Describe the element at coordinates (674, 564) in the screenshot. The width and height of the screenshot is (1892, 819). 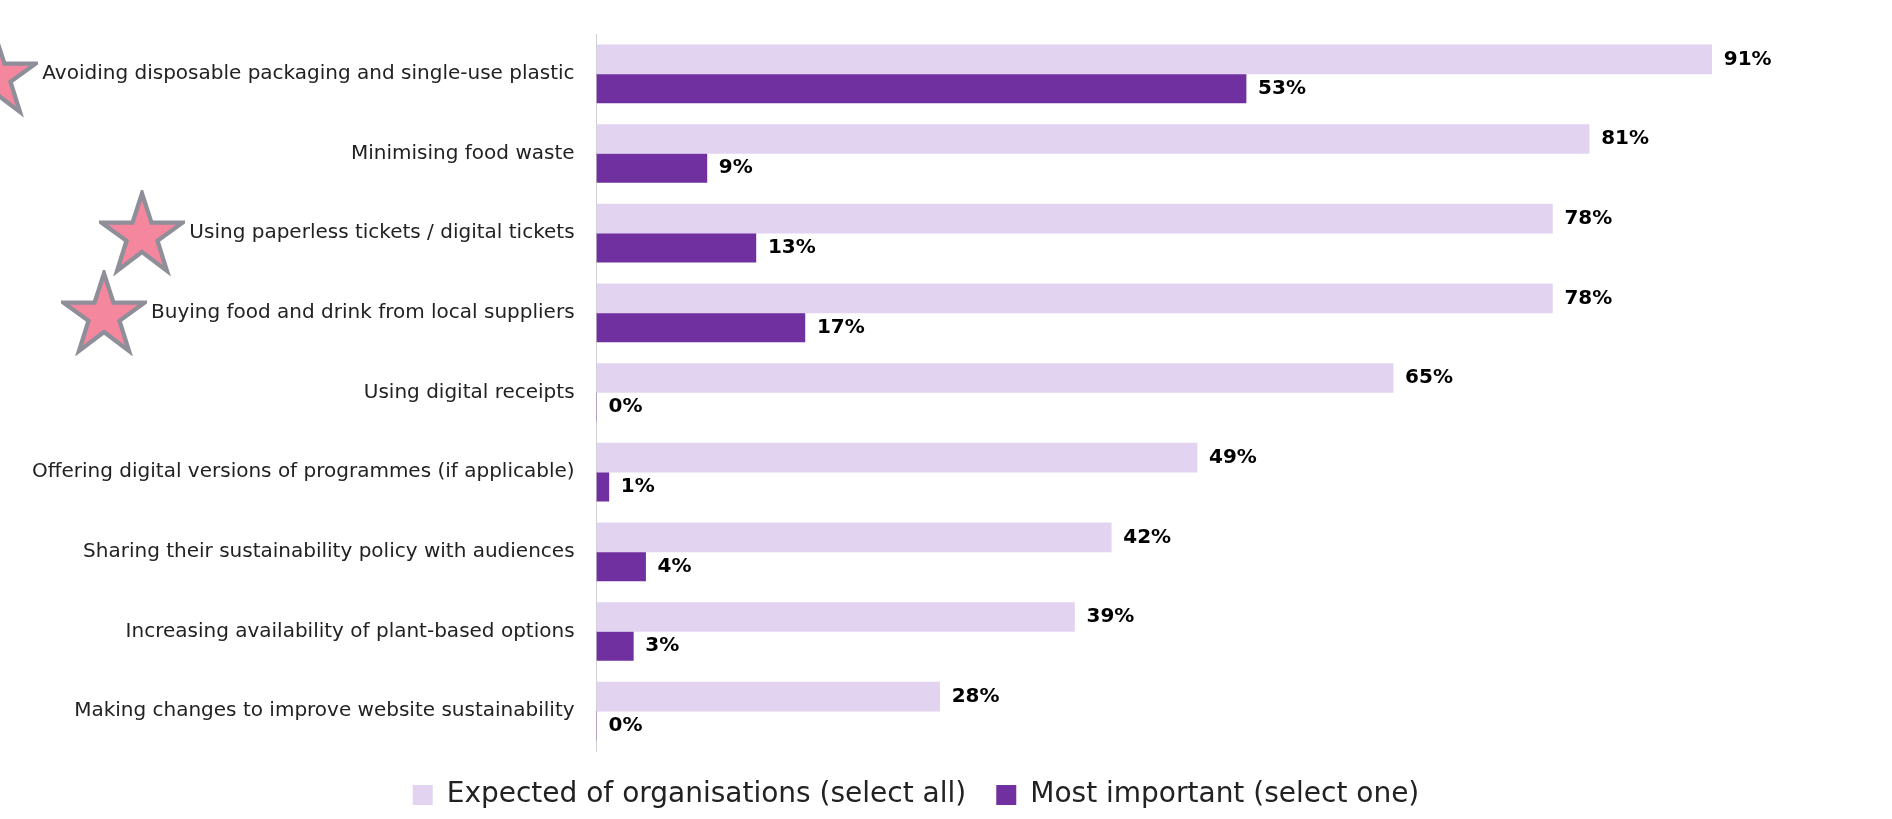
I see `data-label: 4%` at that location.